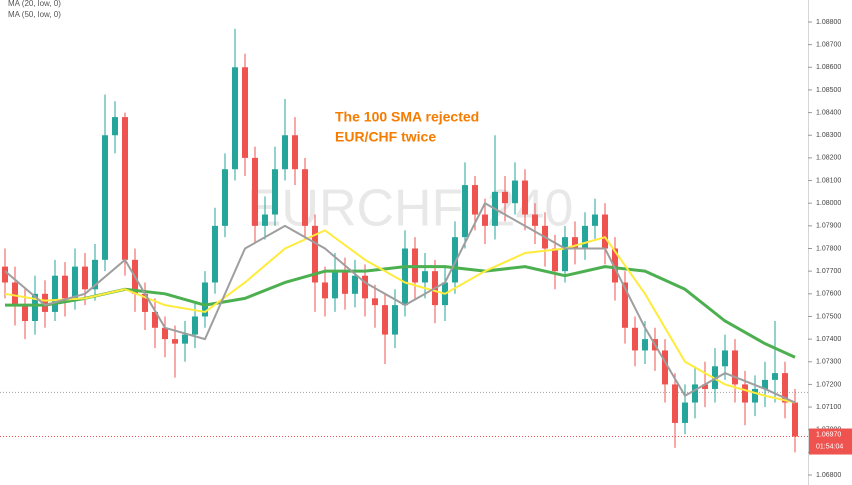  What do you see at coordinates (34, 14) in the screenshot?
I see `indicator-label: MA (50, low, 0)` at bounding box center [34, 14].